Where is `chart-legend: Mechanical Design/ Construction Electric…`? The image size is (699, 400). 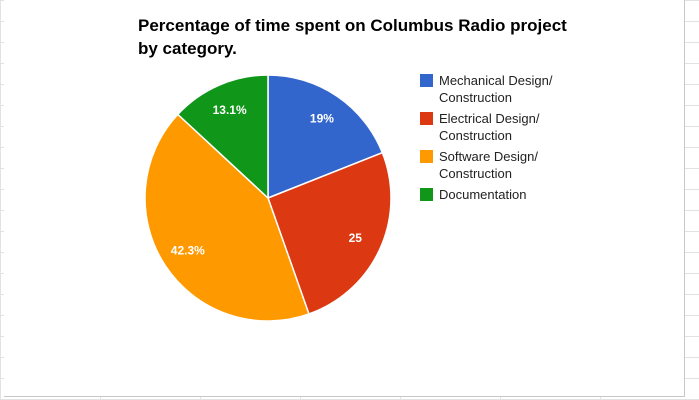
chart-legend: Mechanical Design/ Construction Electric… is located at coordinates (520, 139).